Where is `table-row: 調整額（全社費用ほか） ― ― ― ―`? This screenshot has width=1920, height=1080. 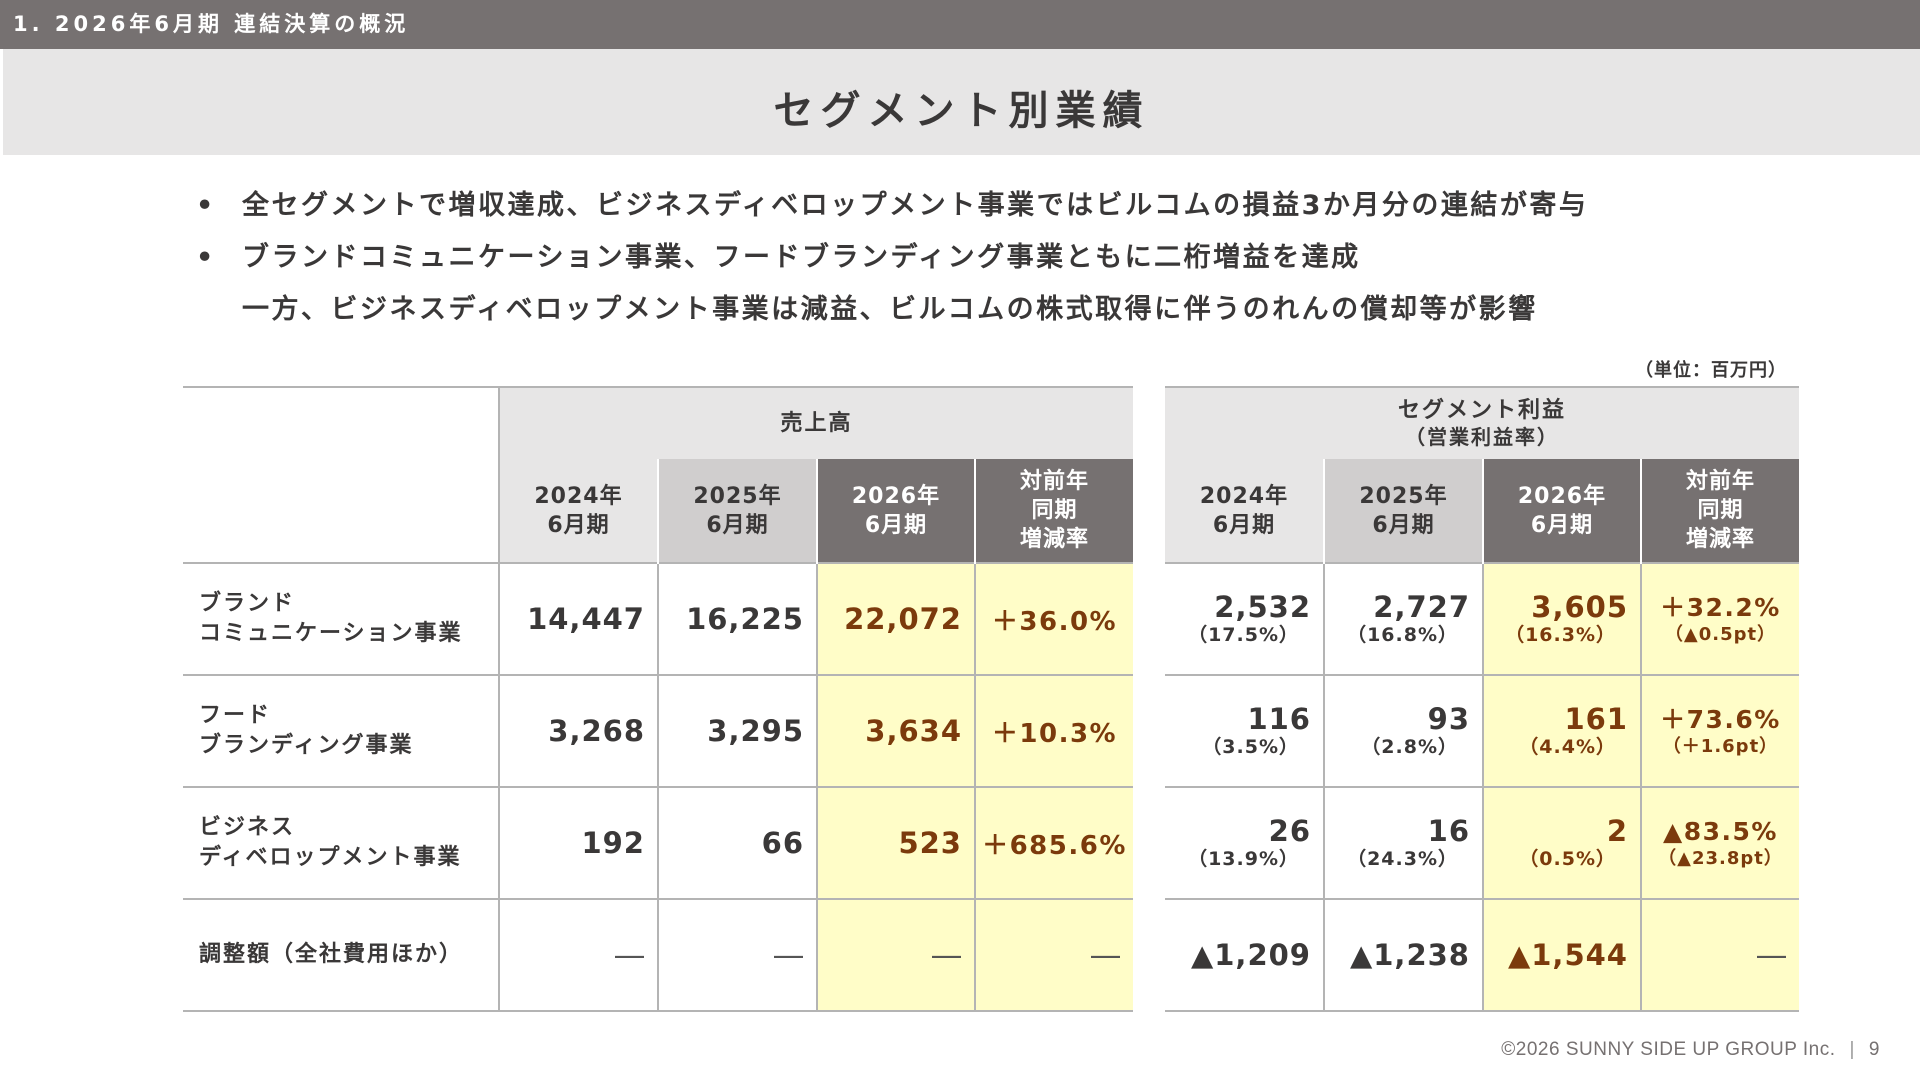
table-row: 調整額（全社費用ほか） ― ― ― ― is located at coordinates (658, 955).